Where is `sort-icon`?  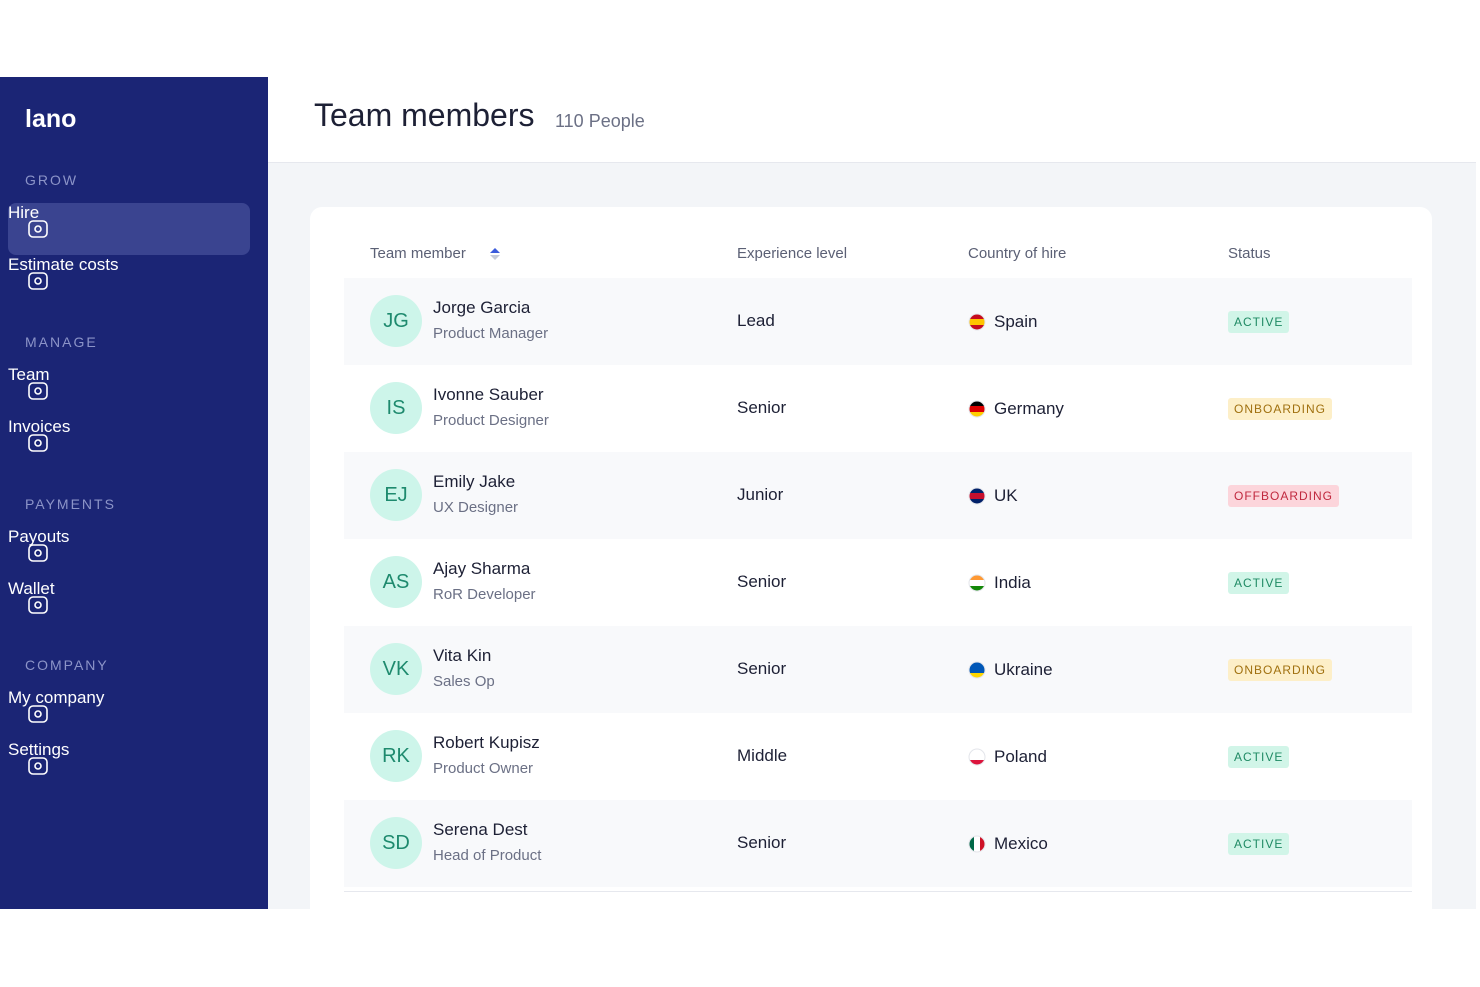 sort-icon is located at coordinates (495, 256).